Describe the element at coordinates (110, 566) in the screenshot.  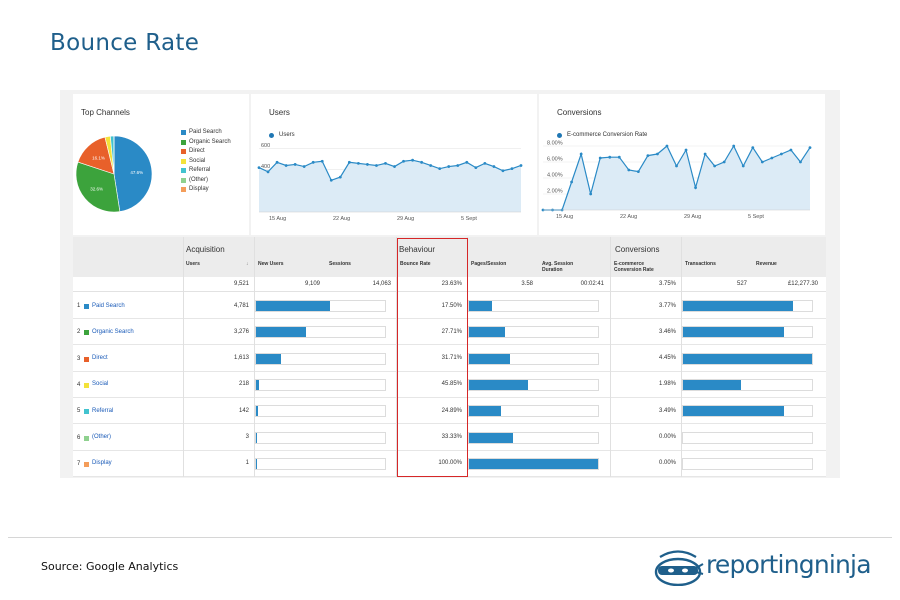
I see `source-caption: Source: Google Analytics` at that location.